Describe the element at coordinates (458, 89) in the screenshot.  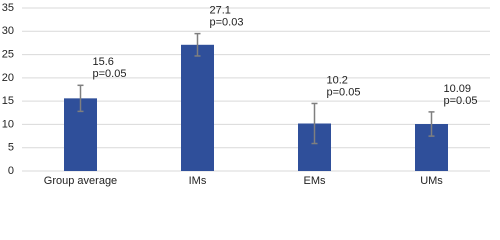
I see `value-label: 10.09` at that location.